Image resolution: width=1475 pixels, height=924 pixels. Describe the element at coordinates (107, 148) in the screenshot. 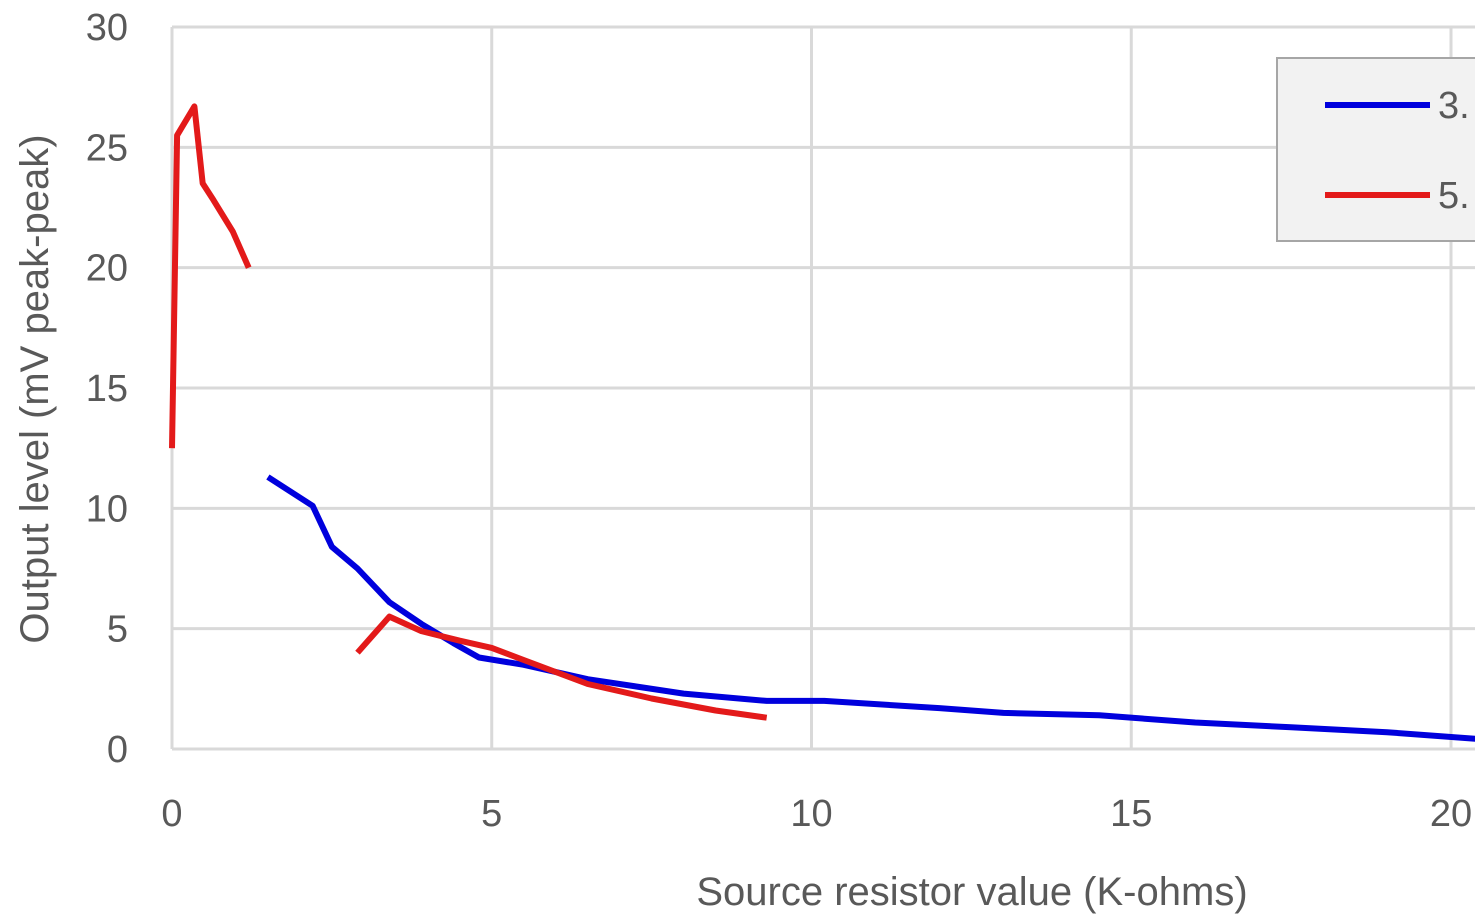

I see `y-tick-label: 25` at that location.